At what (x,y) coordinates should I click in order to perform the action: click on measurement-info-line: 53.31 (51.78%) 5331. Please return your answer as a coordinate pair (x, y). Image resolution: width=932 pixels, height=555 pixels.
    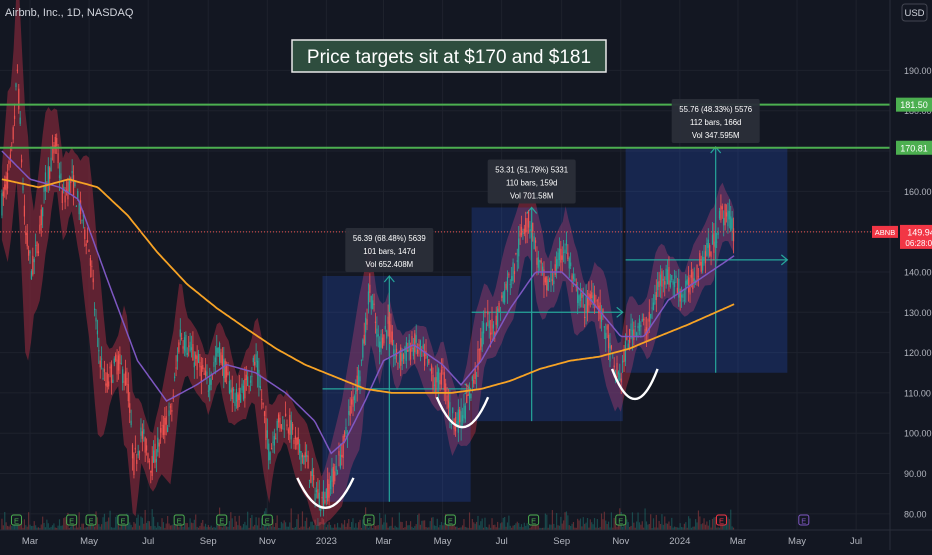
    Looking at the image, I should click on (531, 169).